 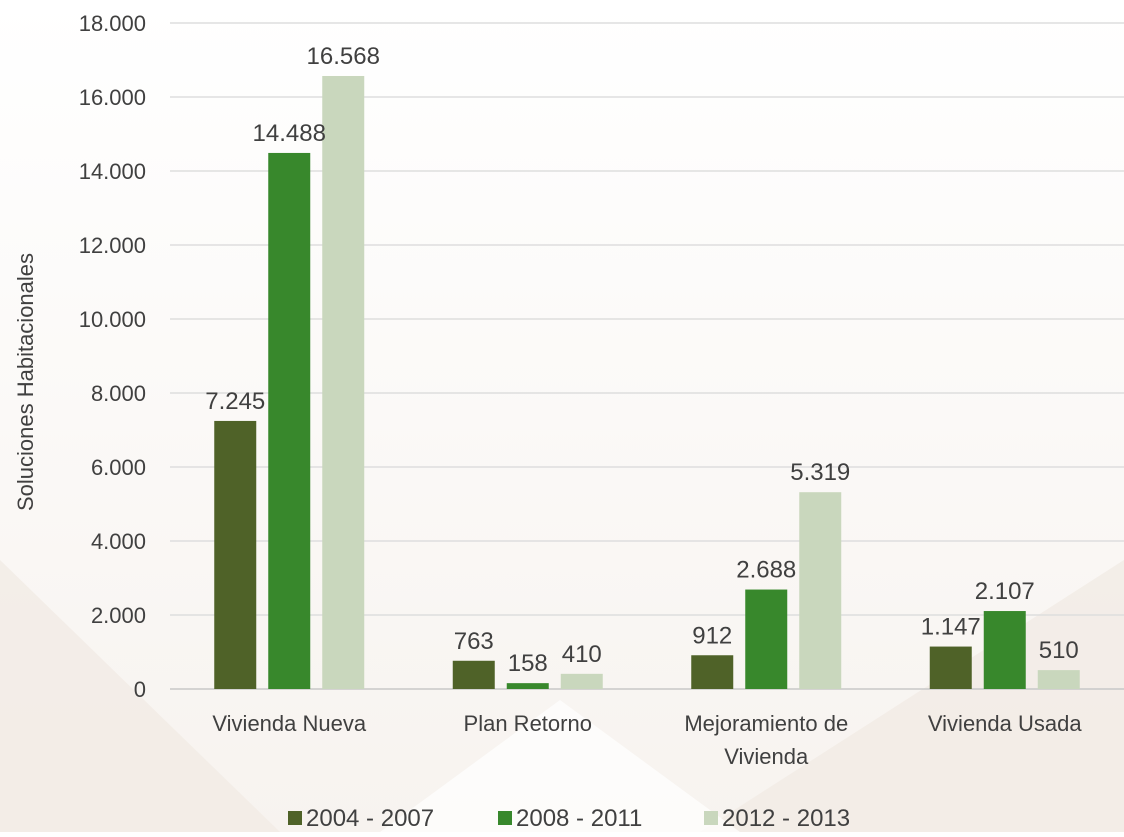 What do you see at coordinates (820, 472) in the screenshot?
I see `data-label: 5.319` at bounding box center [820, 472].